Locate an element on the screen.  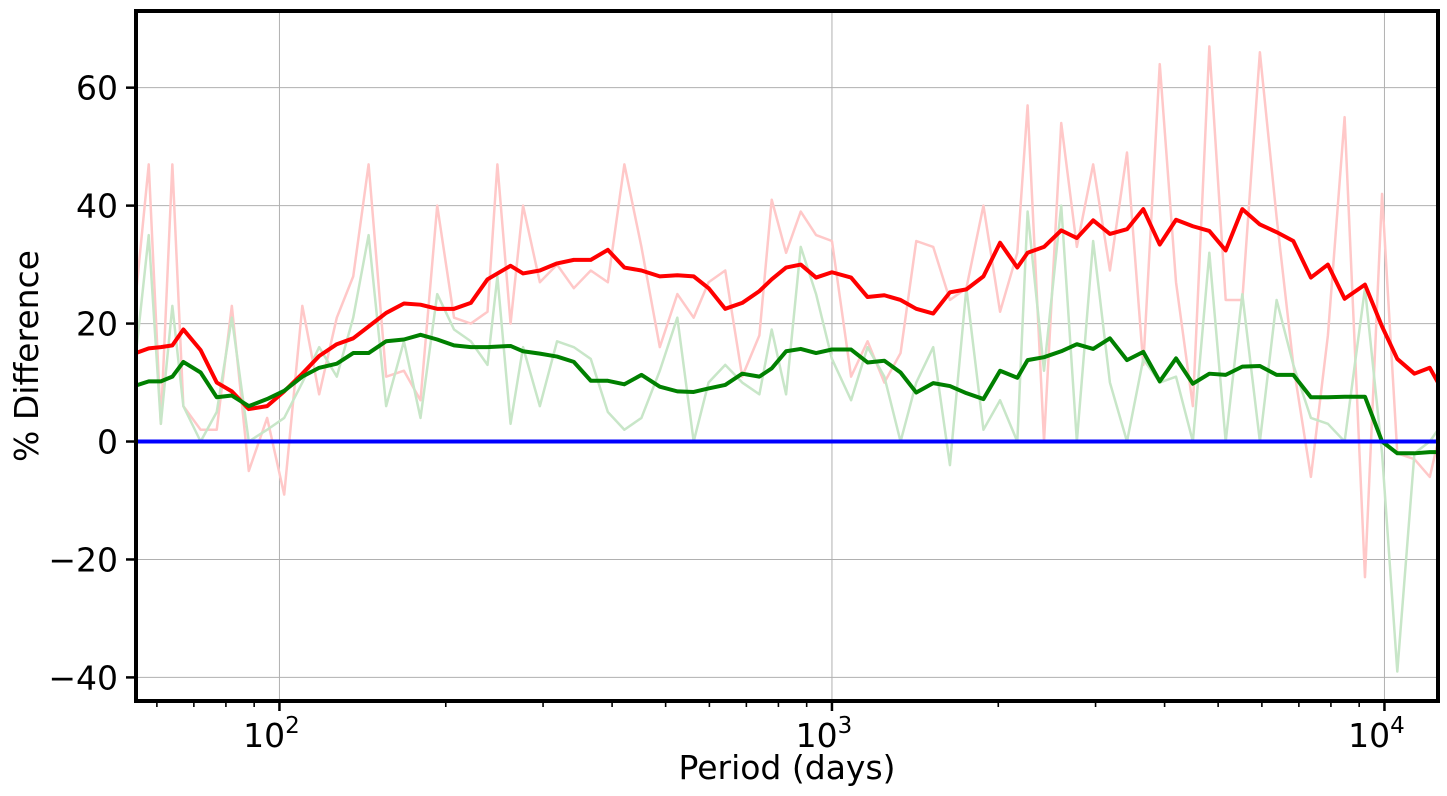
y-tick-label: 40 is located at coordinates (97, 206).